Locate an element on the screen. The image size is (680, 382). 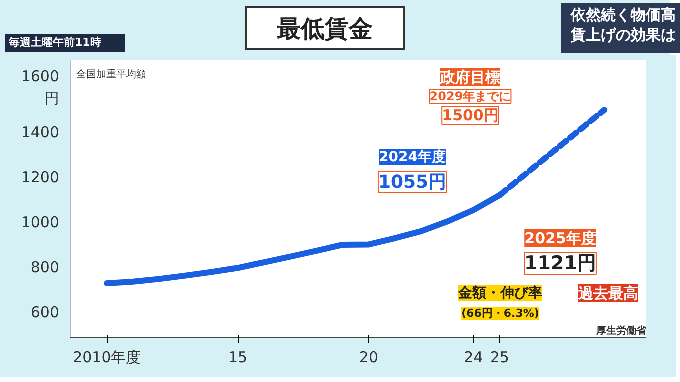
annotation: 1055円 is located at coordinates (412, 182).